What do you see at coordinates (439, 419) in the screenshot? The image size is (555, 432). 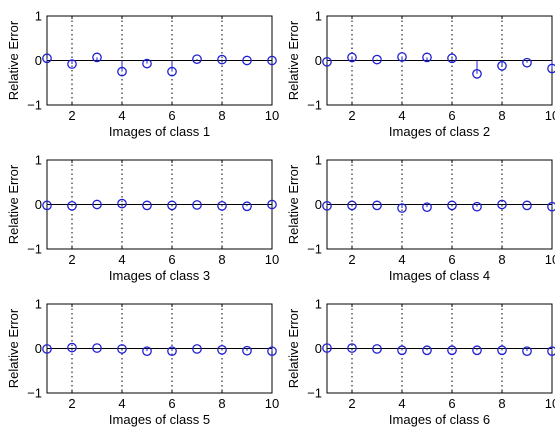 I see `x-axis-label: Images of class 6` at bounding box center [439, 419].